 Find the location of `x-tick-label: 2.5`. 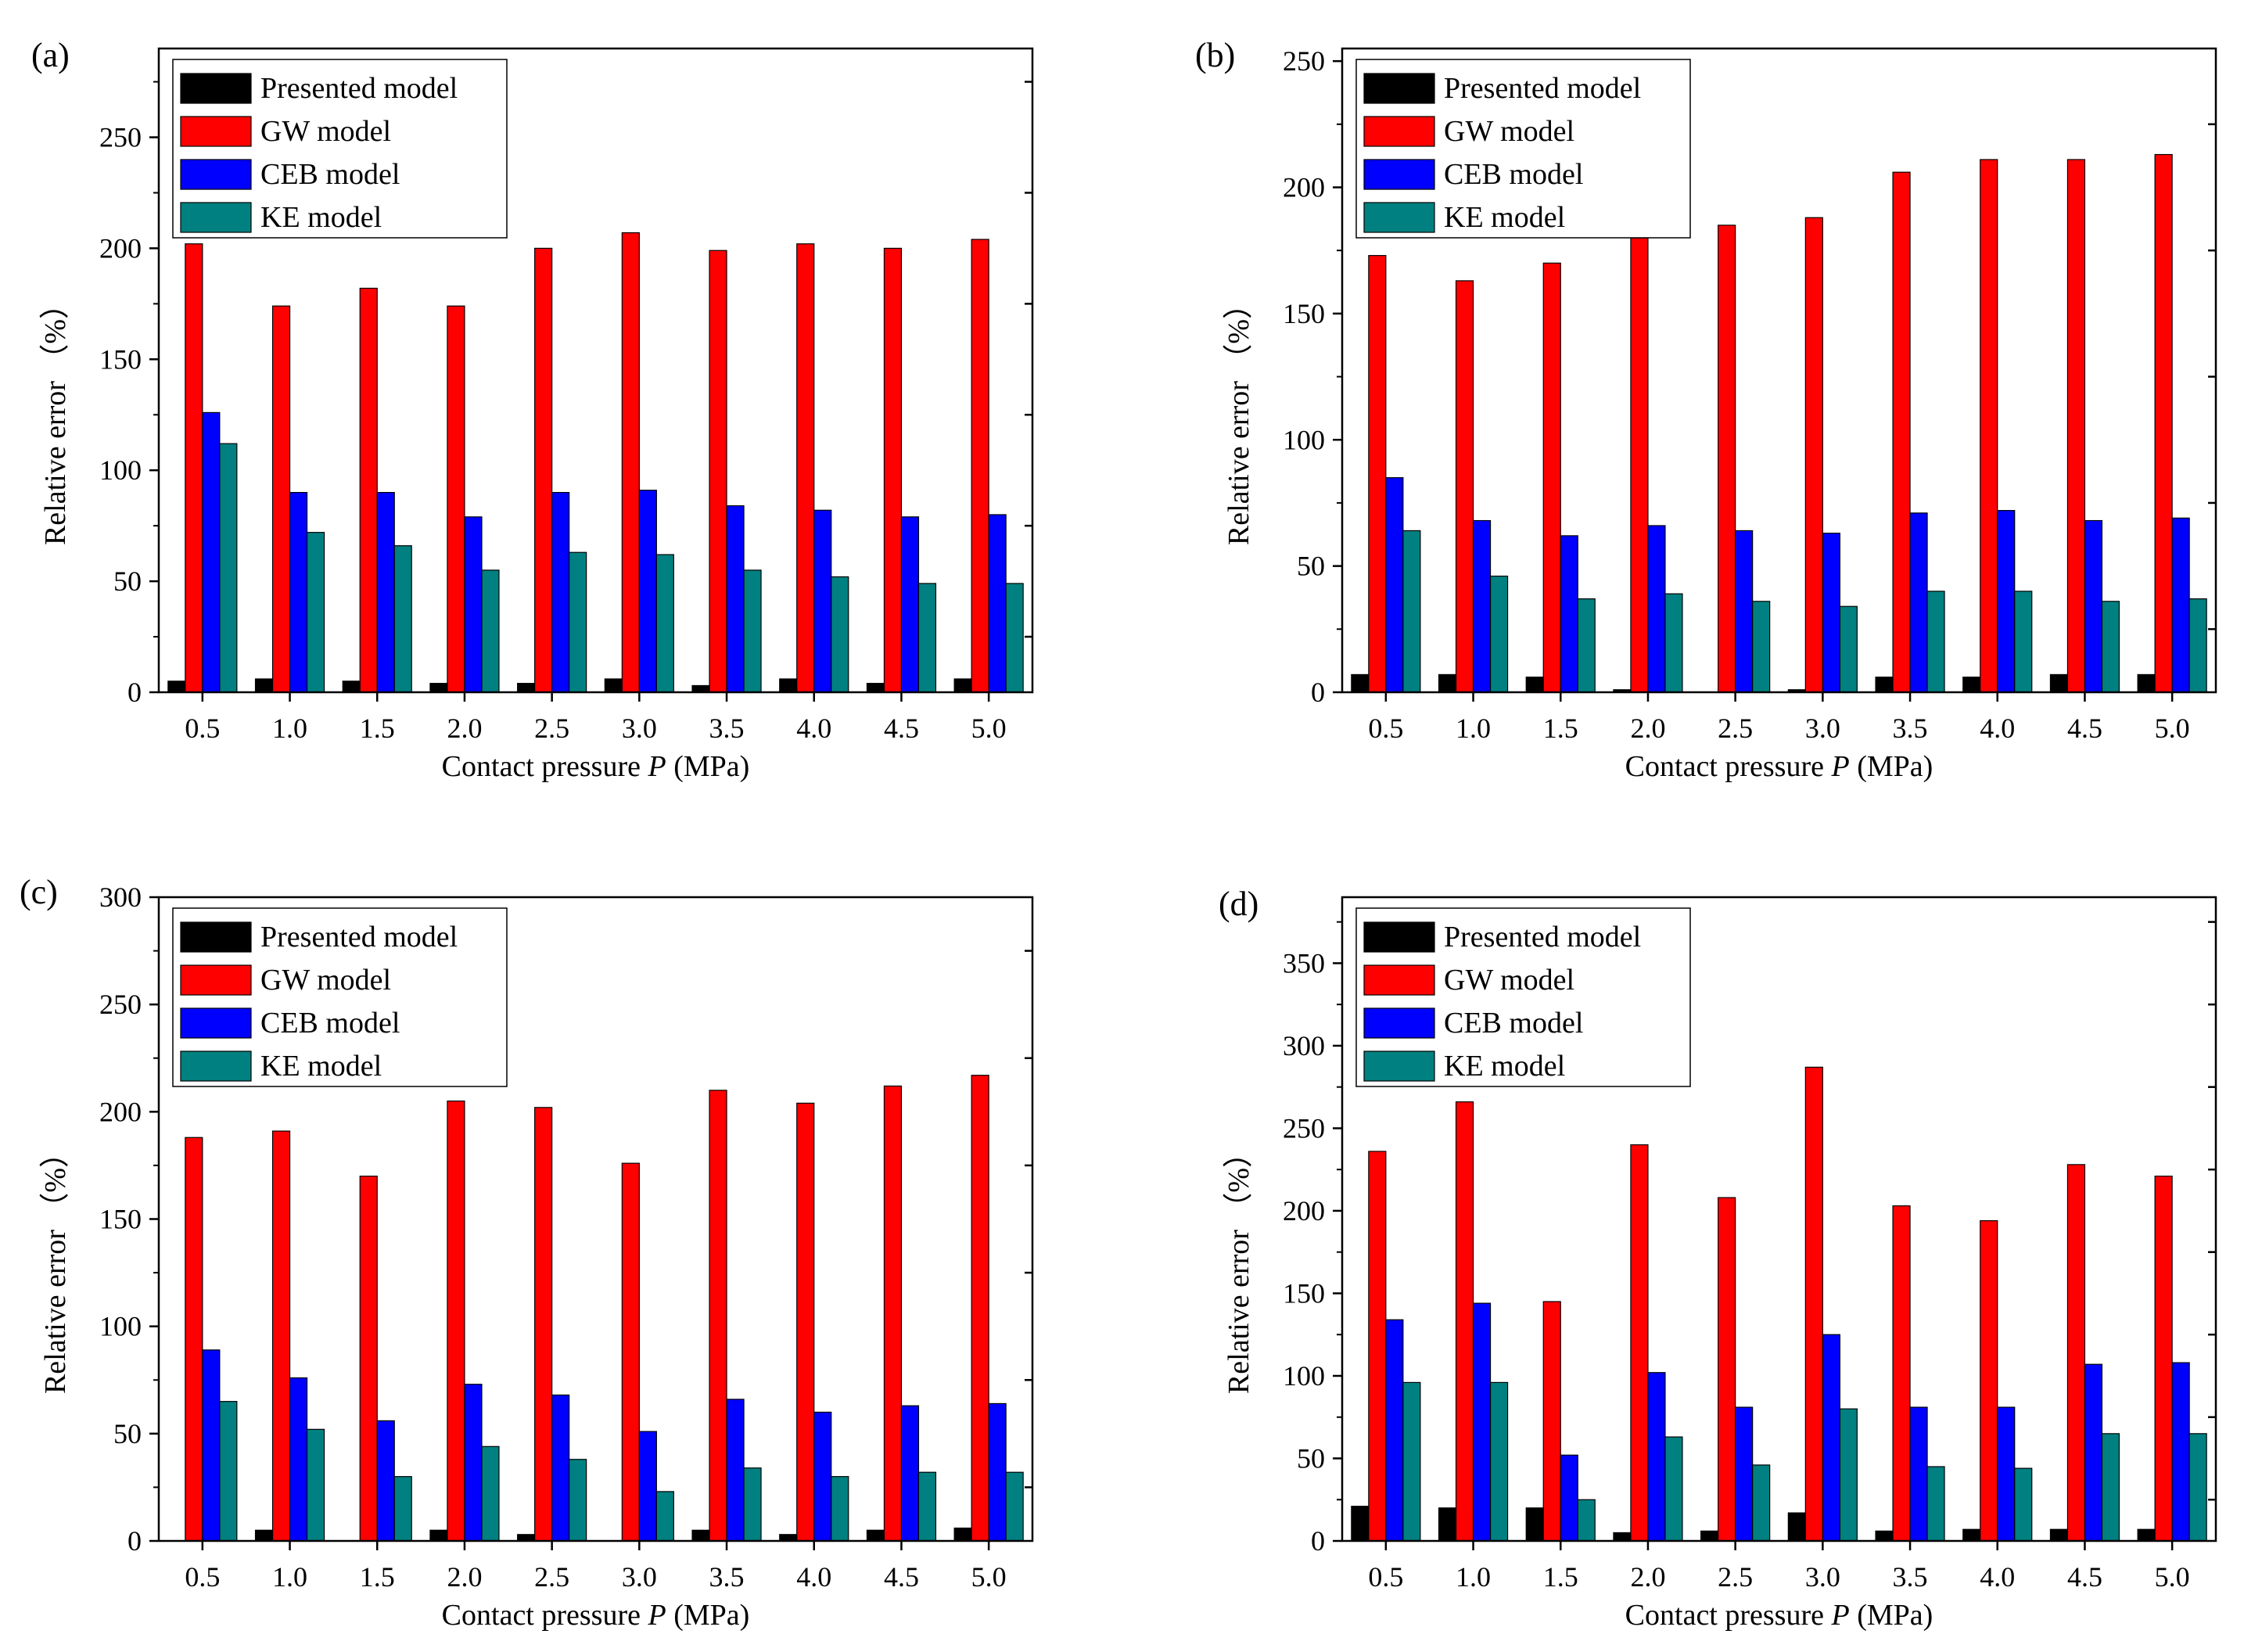

x-tick-label: 2.5 is located at coordinates (551, 1577).